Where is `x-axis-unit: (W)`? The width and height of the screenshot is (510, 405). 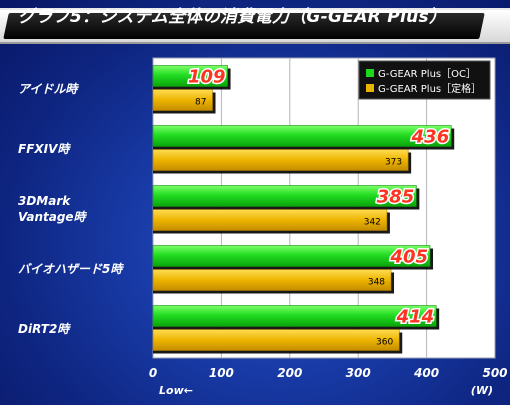 x-axis-unit: (W) is located at coordinates (482, 390).